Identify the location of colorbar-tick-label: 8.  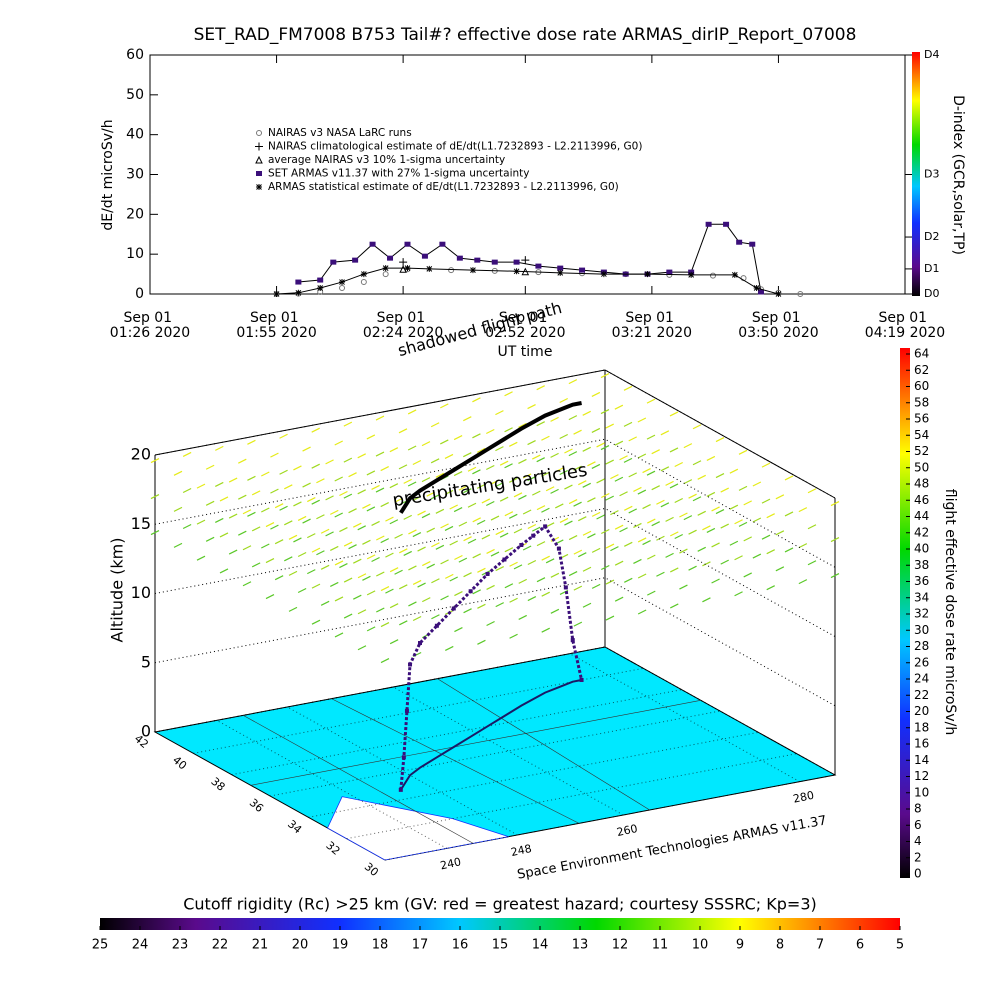
(918, 809).